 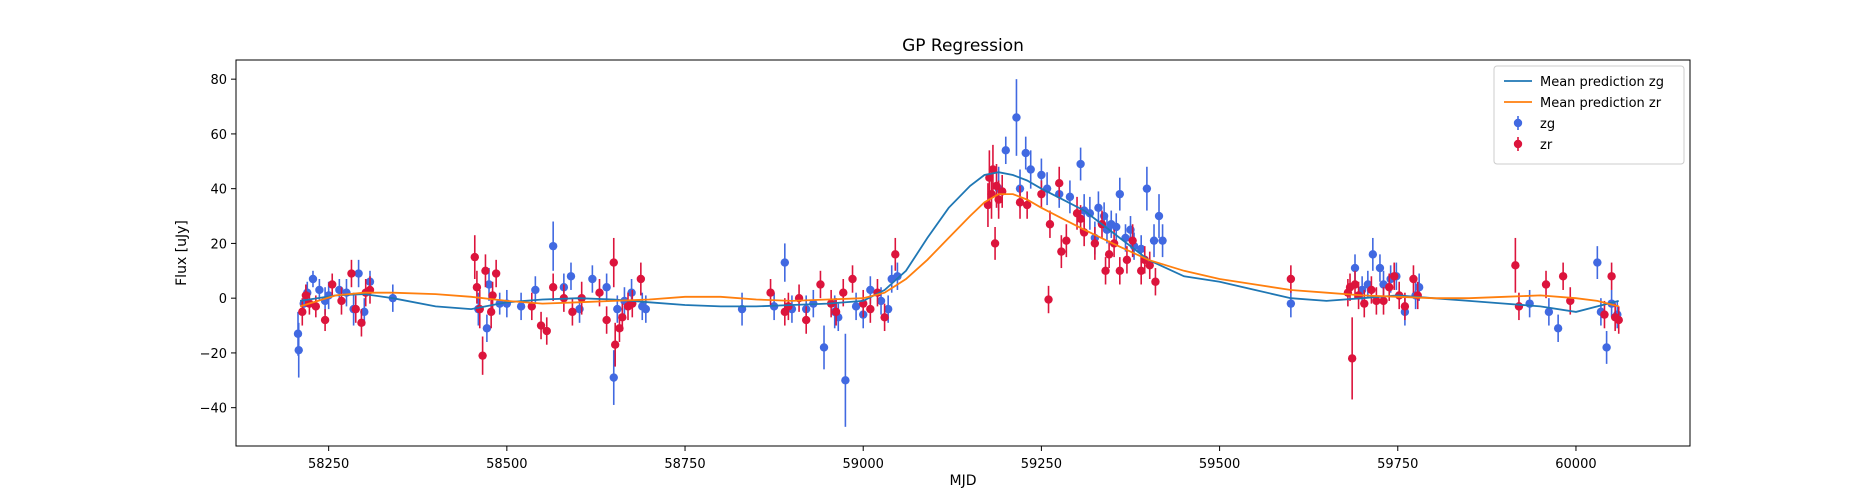 What do you see at coordinates (182, 253) in the screenshot?
I see `y-axis-label: Flux [uJy]` at bounding box center [182, 253].